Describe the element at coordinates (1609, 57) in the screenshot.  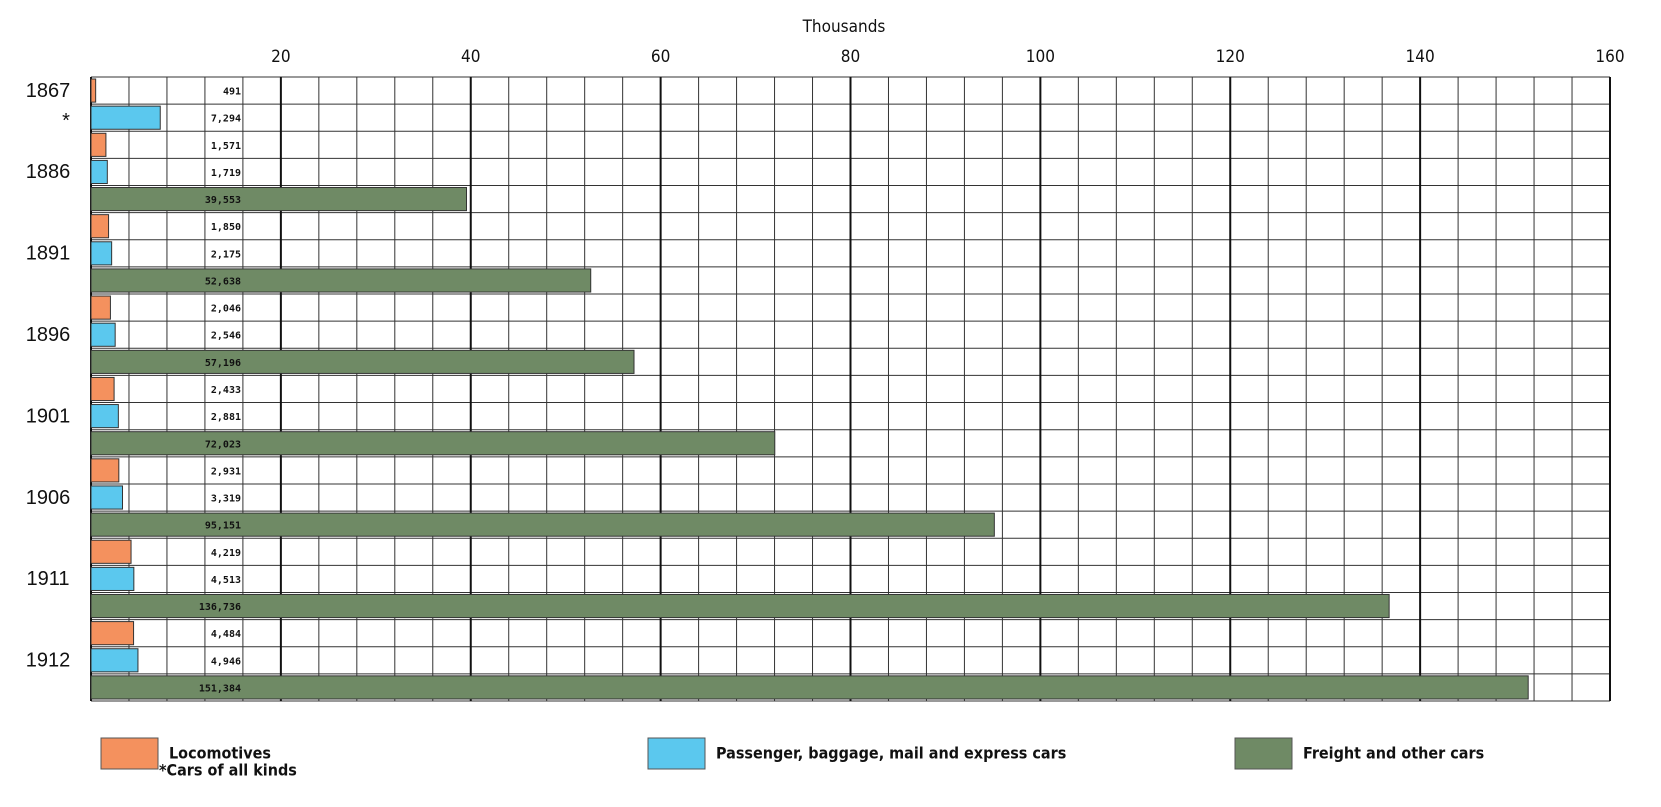
I see `x-tick-label: 160` at that location.